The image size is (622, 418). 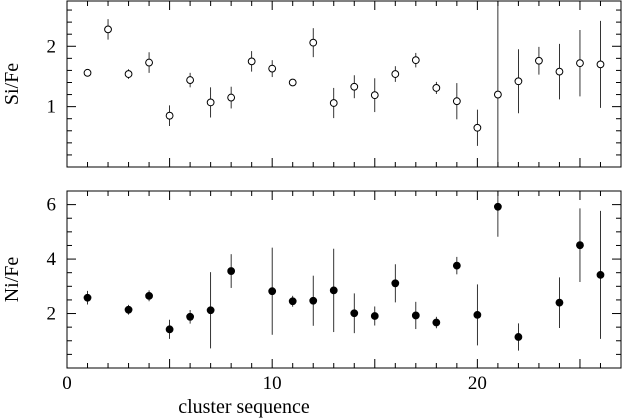 What do you see at coordinates (52, 205) in the screenshot?
I see `y-tick-label: 6` at bounding box center [52, 205].